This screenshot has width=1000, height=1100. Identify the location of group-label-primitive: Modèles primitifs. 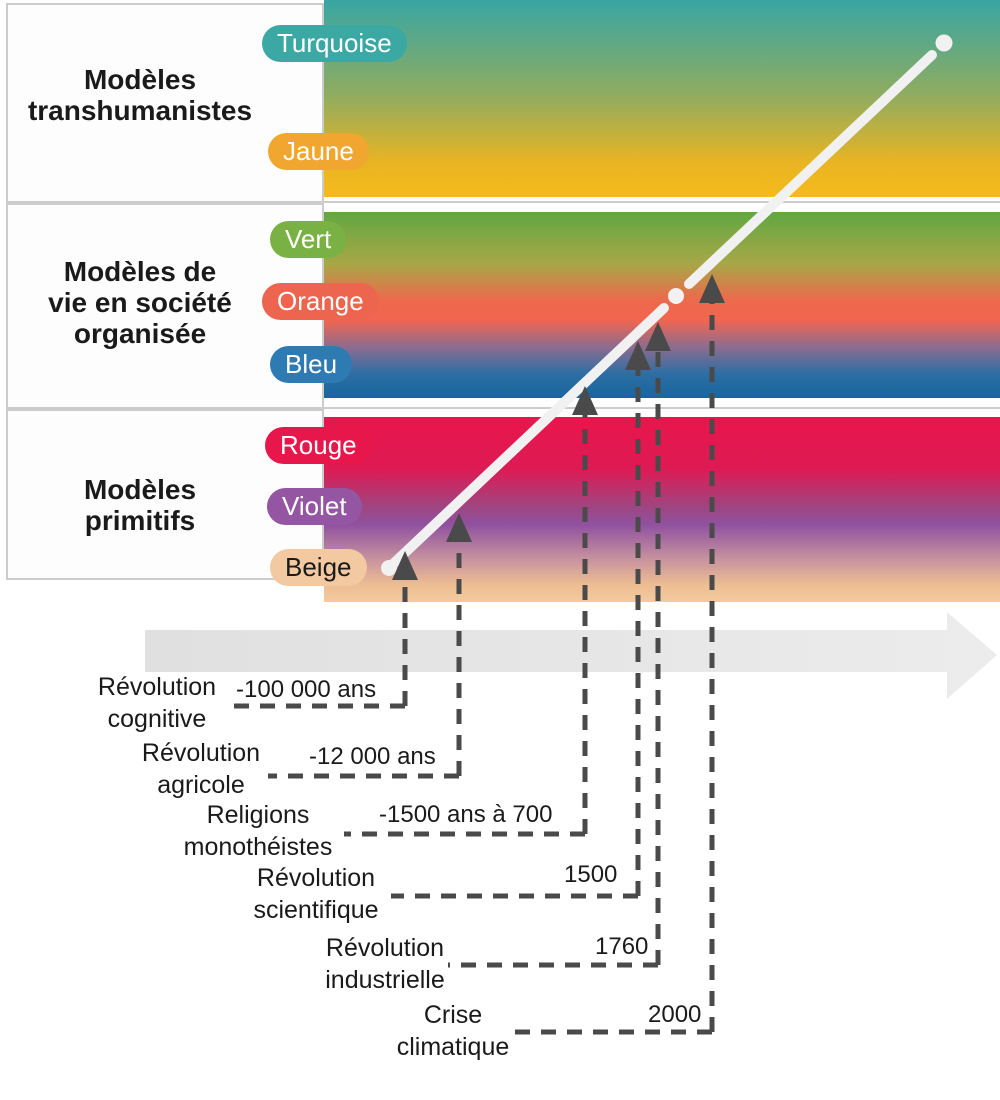
(140, 505).